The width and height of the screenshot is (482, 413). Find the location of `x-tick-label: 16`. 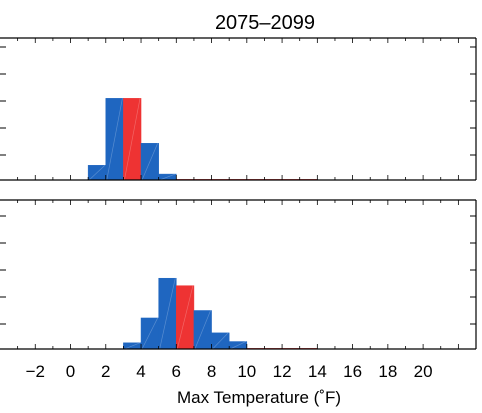

x-tick-label: 16 is located at coordinates (352, 371).